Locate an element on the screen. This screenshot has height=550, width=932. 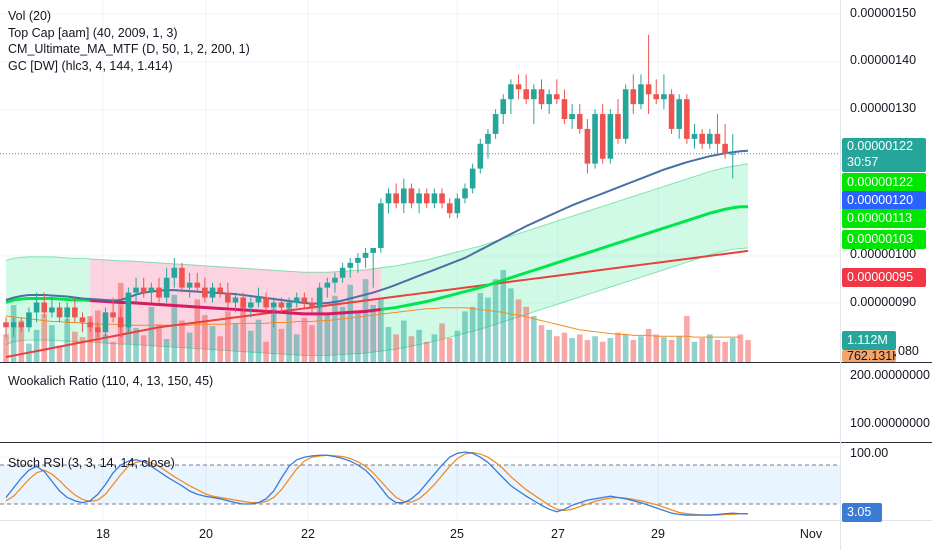
time-label: 29 is located at coordinates (658, 534).